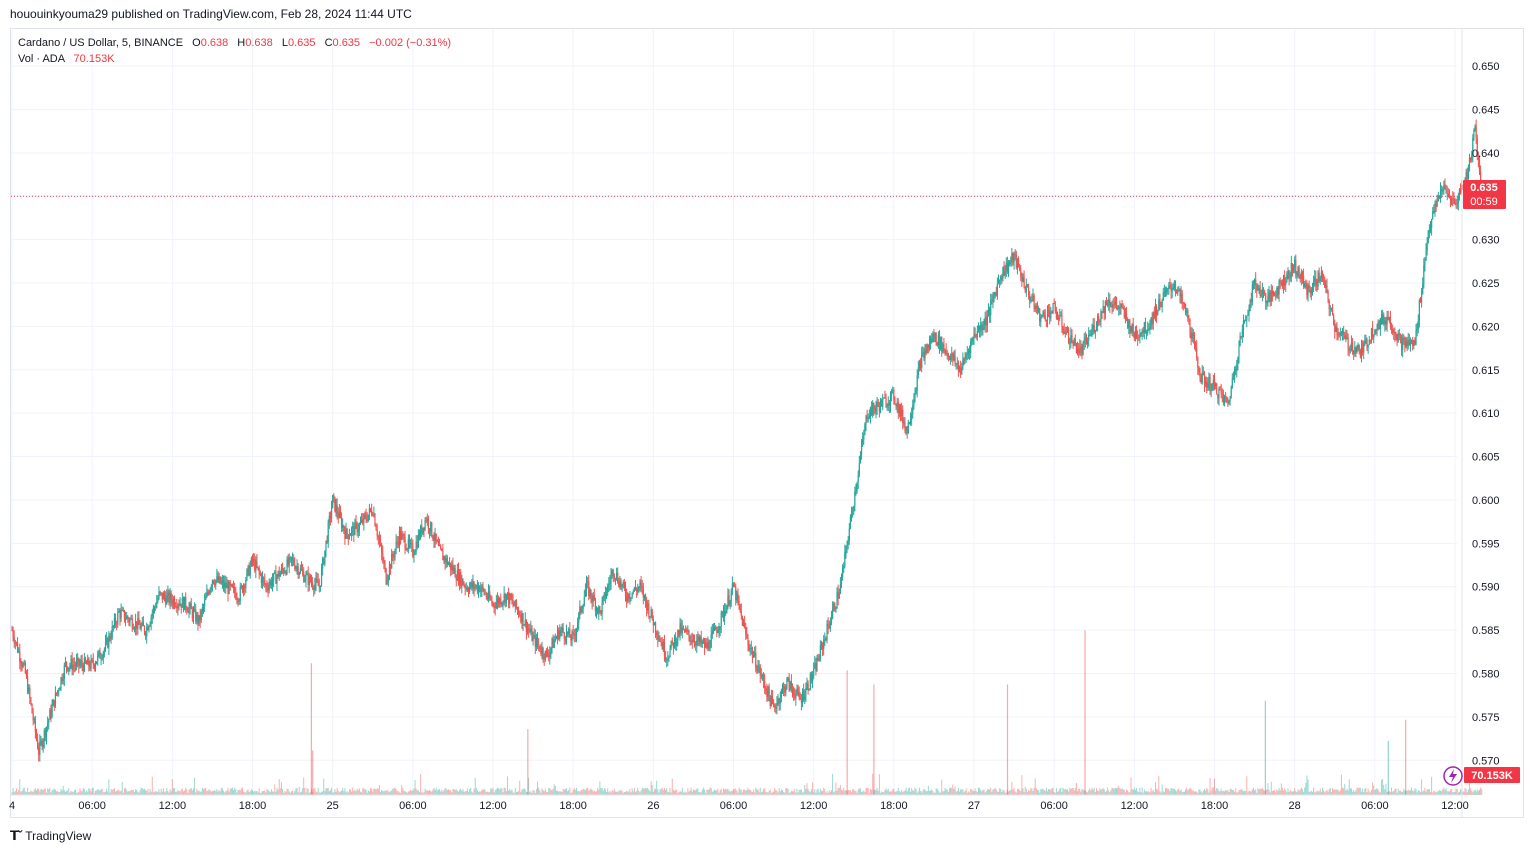 This screenshot has height=854, width=1534. Describe the element at coordinates (1453, 776) in the screenshot. I see `lightning-icon` at that location.